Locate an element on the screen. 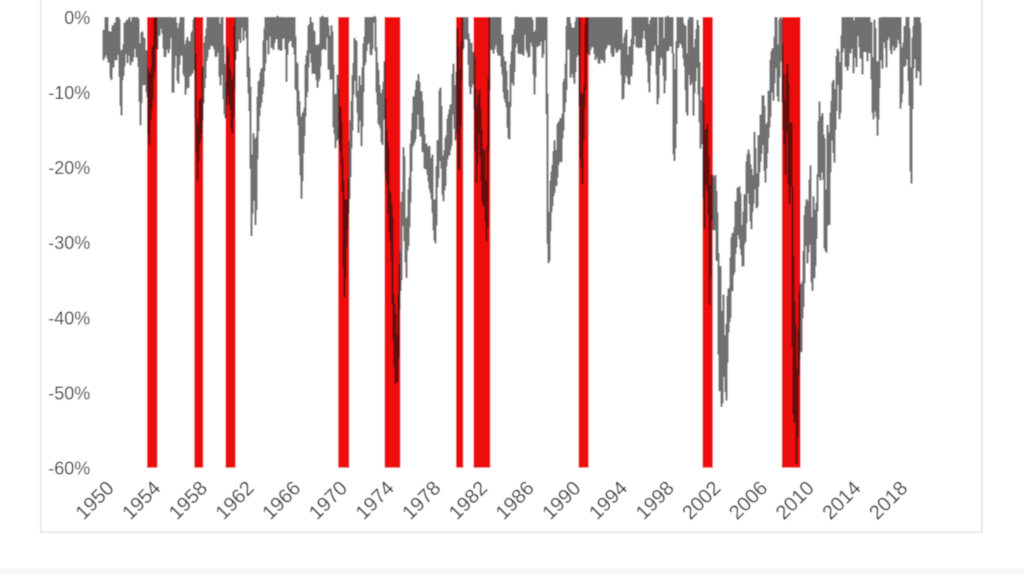 This screenshot has height=579, width=1024. svg-text: 0% is located at coordinates (77, 18).